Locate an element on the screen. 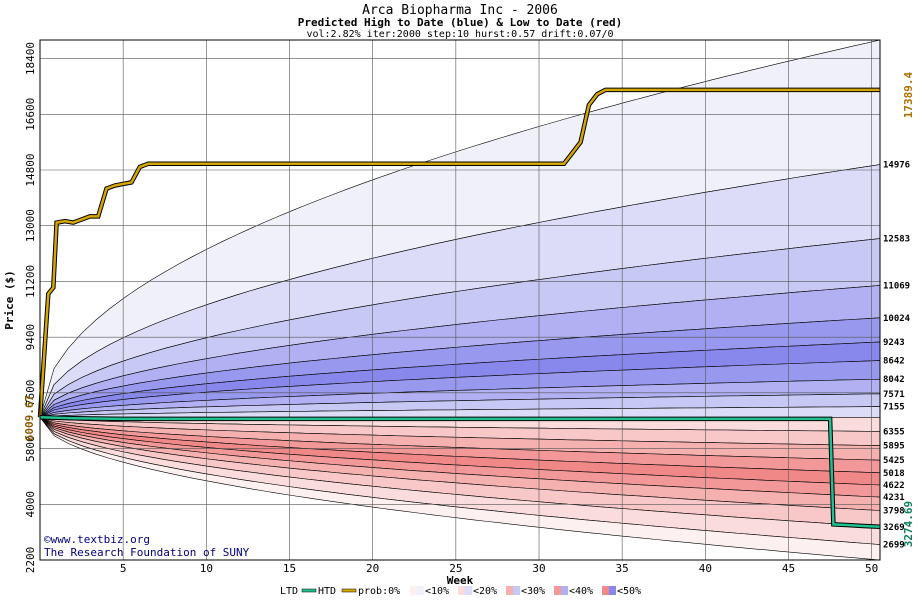 This screenshot has height=600, width=920. y-tick-label: 5800 is located at coordinates (30, 448).